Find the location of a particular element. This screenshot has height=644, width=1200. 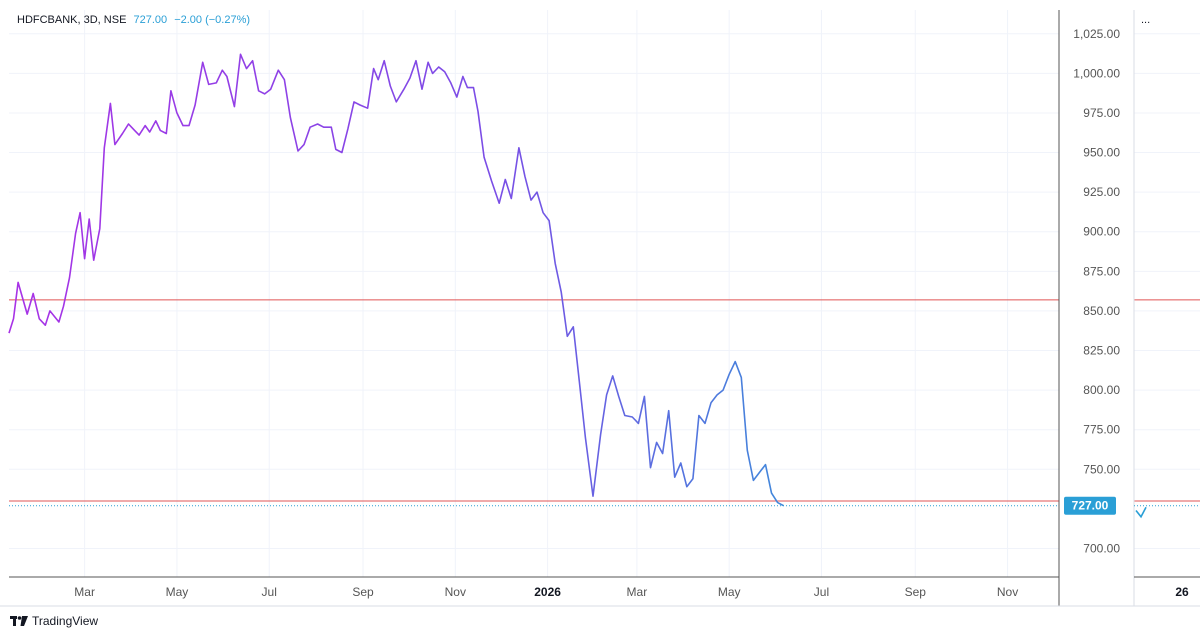

chart-legend: HDFCBANK, 3D, NSE 727.00 −2.00 (−0.27%) is located at coordinates (133, 20).